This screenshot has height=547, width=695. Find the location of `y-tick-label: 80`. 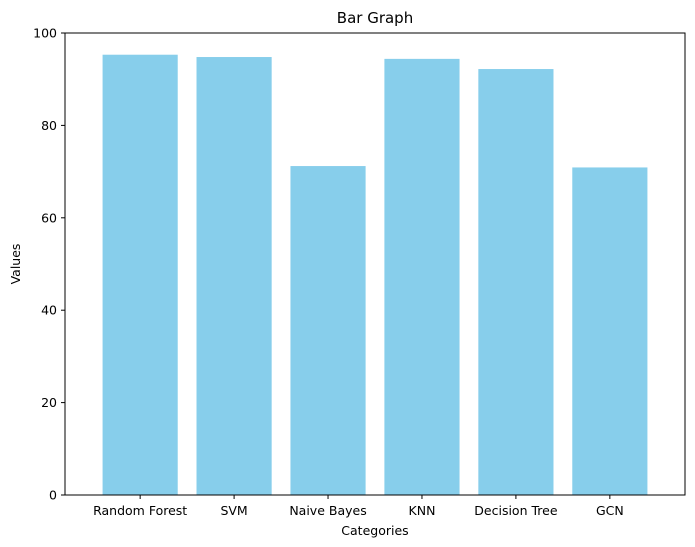

y-tick-label: 80 is located at coordinates (49, 125).